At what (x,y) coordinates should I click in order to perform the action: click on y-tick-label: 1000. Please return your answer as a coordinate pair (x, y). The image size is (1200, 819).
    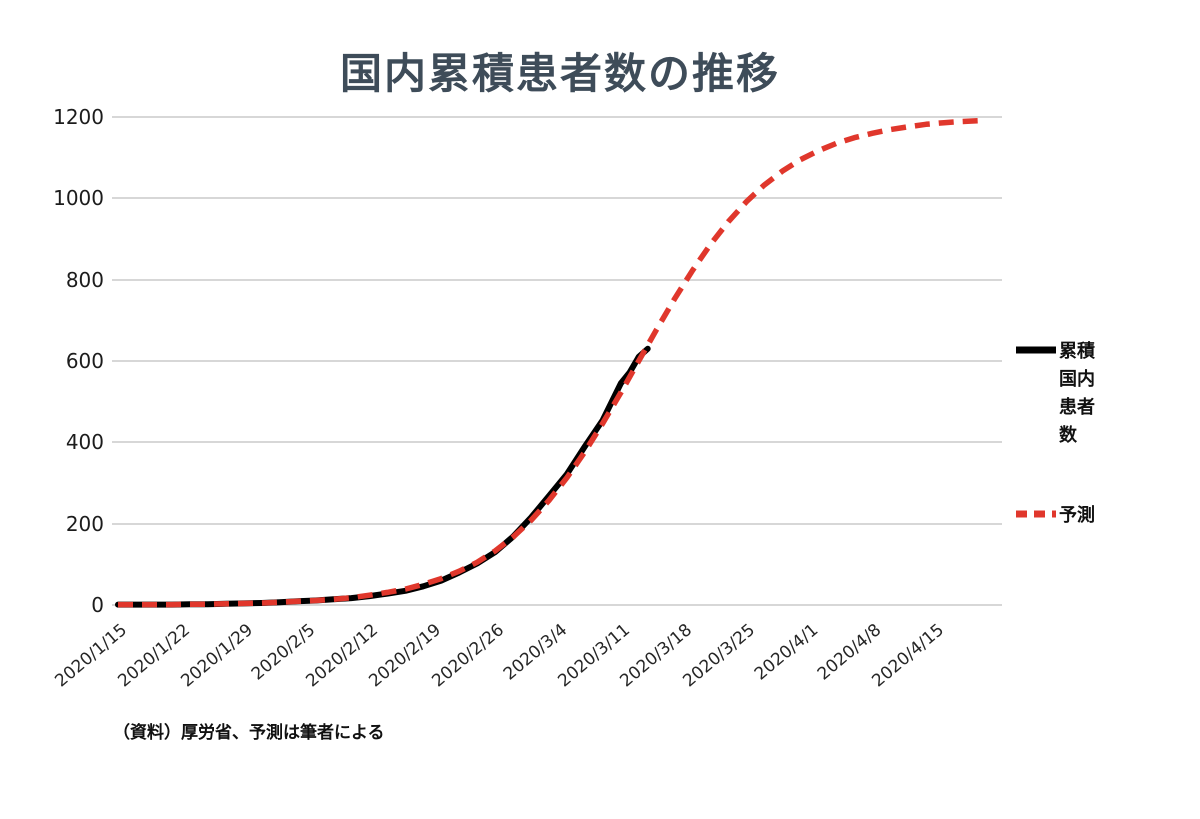
    Looking at the image, I should click on (78, 198).